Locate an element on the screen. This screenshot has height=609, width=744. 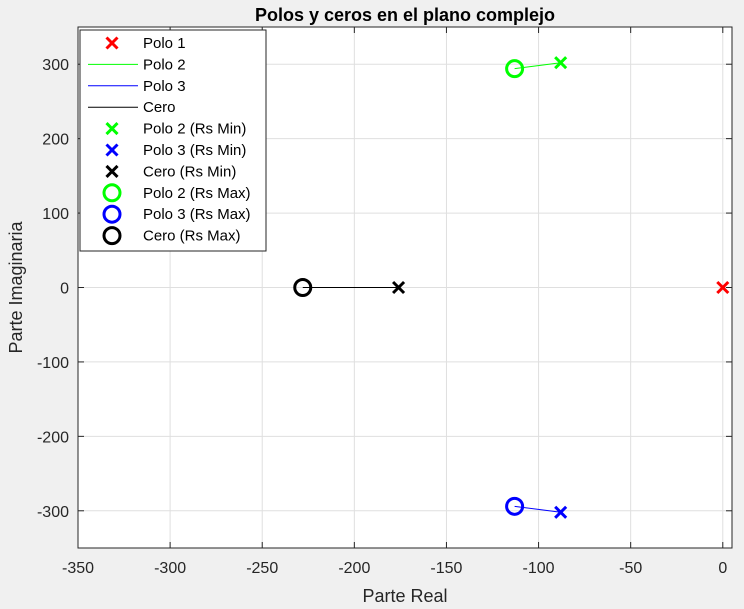
data-point-polo-3-rs-min is located at coordinates (561, 512).